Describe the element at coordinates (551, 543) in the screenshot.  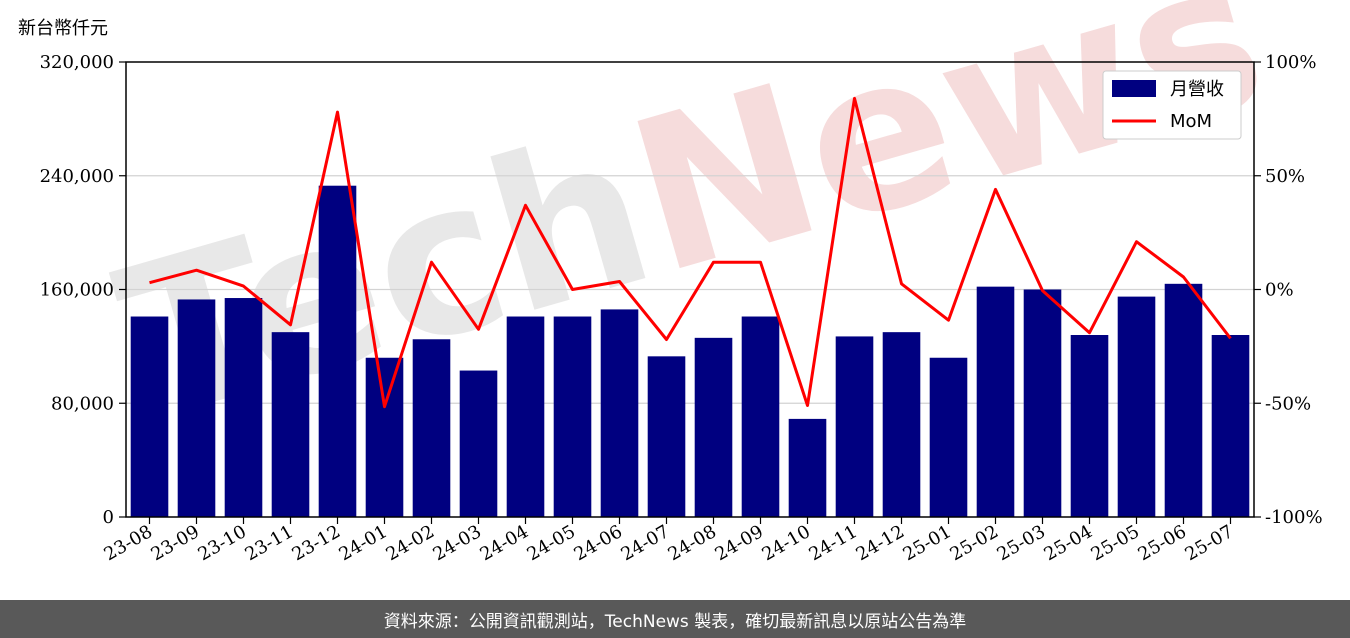
I see `x-tick-label: 24-05` at that location.